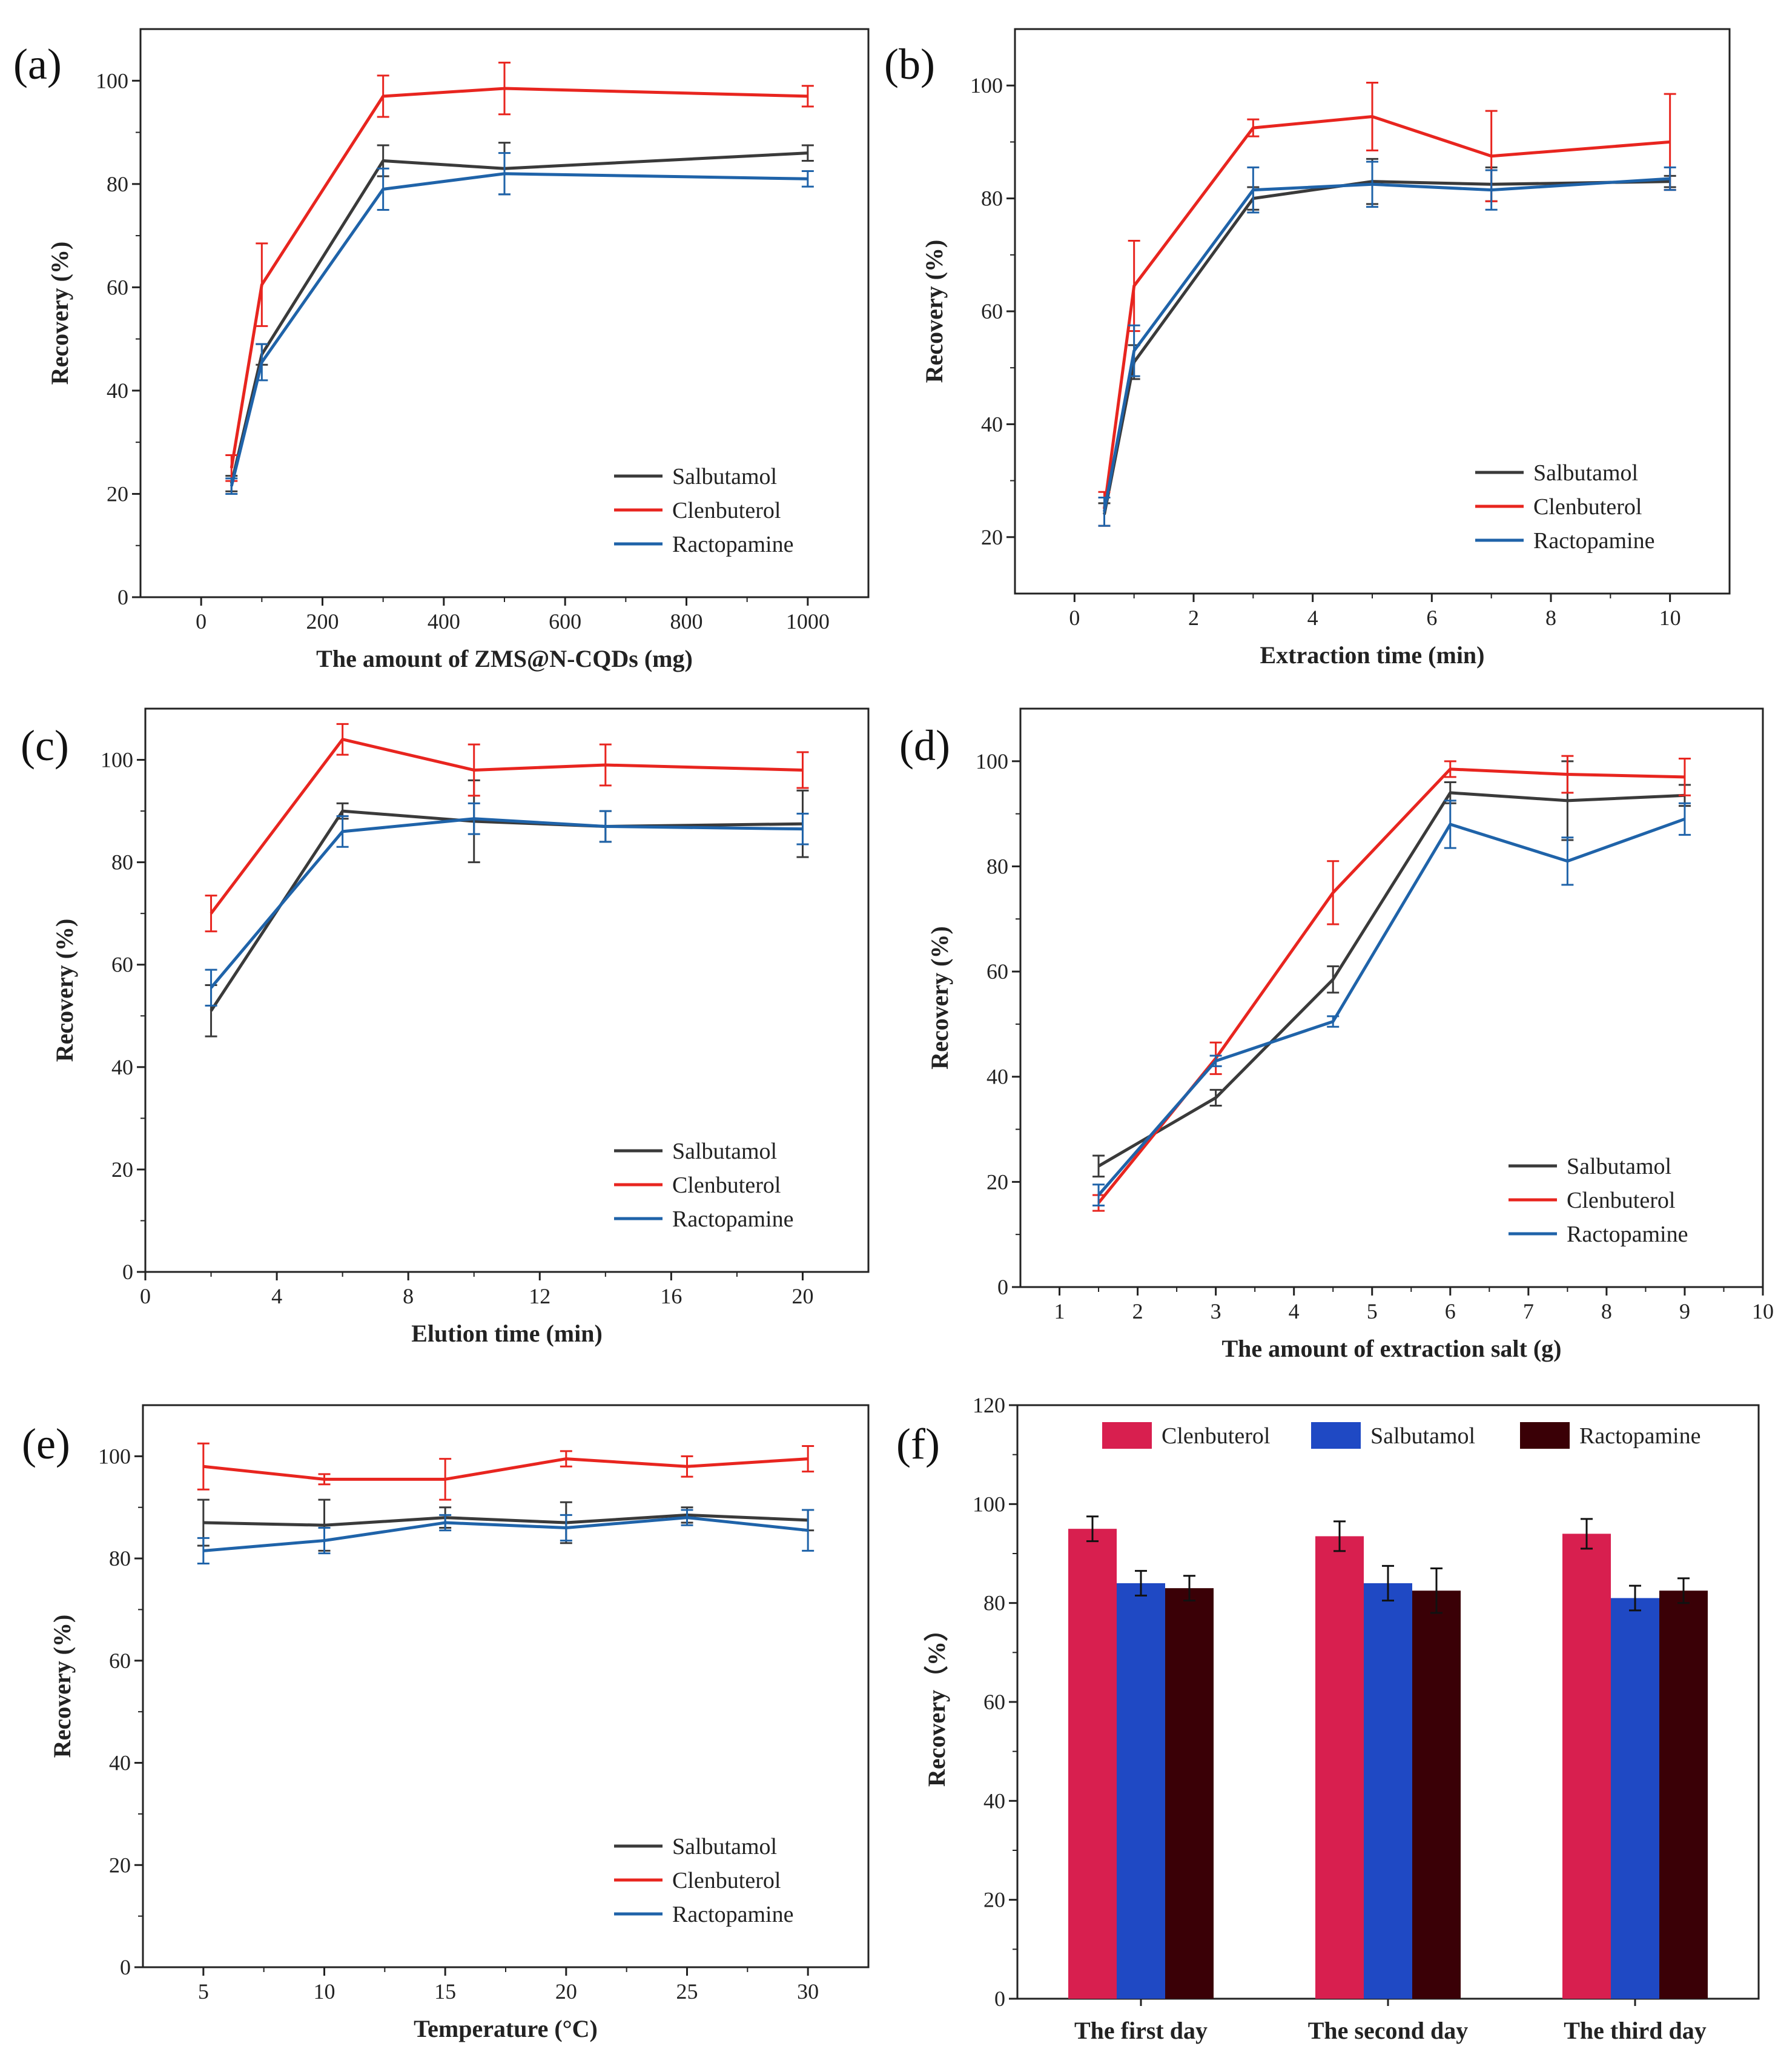 The image size is (1778, 2072). Describe the element at coordinates (1388, 2030) in the screenshot. I see `x-category-label: The second day` at that location.